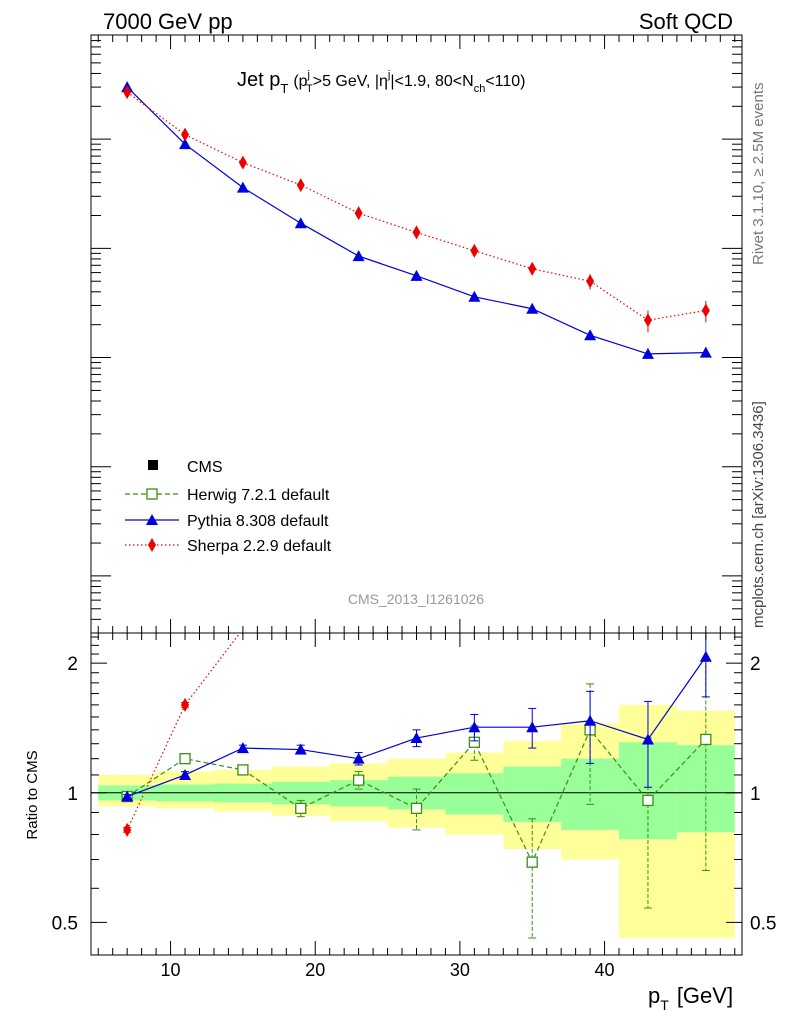 This screenshot has height=1024, width=786. Describe the element at coordinates (168, 21) in the screenshot. I see `header-left: 7000 GeV pp` at that location.